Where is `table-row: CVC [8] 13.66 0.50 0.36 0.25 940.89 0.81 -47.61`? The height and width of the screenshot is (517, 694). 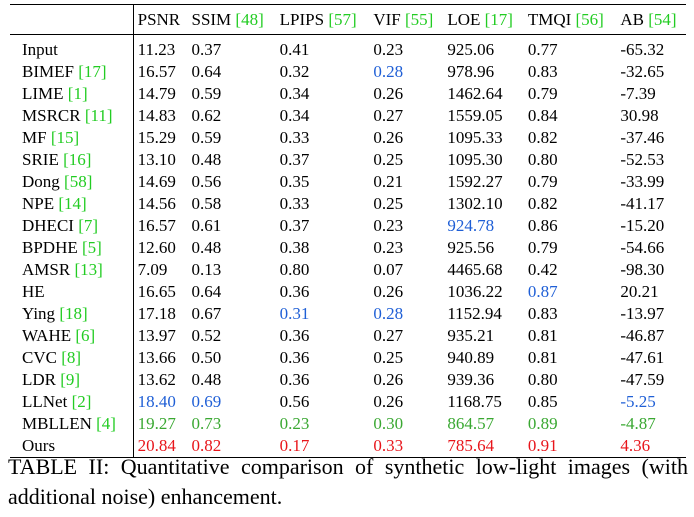
table-row: CVC [8] 13.66 0.50 0.36 0.25 940.89 0.81 -47.61 is located at coordinates (348, 358).